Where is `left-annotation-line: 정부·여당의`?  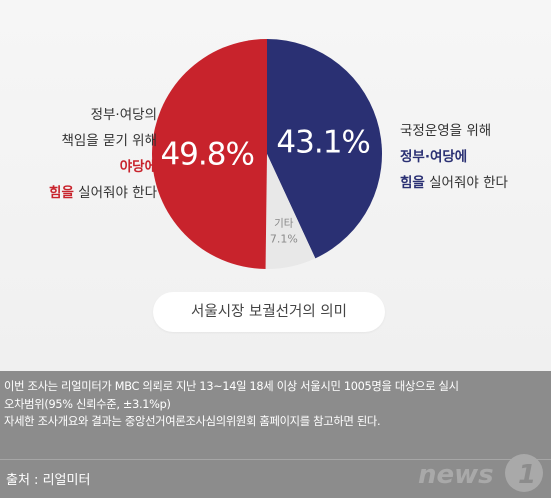
left-annotation-line: 정부·여당의 is located at coordinates (123, 115).